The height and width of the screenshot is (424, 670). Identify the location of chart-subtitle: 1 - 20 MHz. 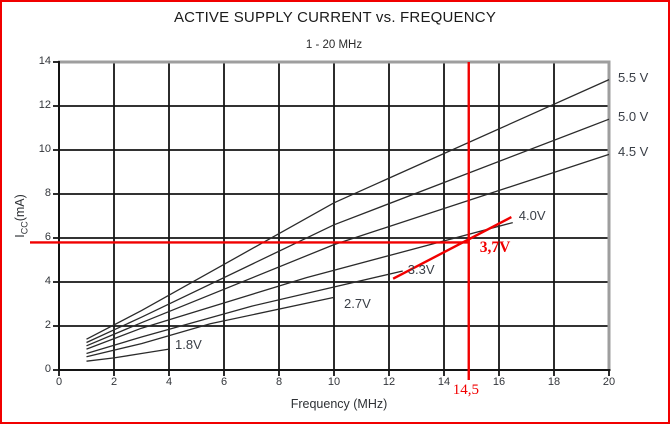
(334, 45).